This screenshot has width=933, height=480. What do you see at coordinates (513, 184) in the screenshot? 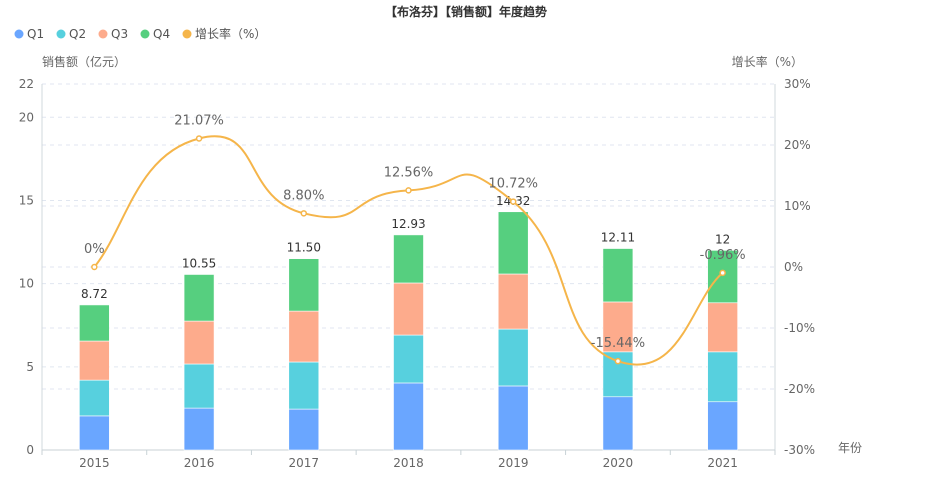
I see `growth-rate-label: 10.72%` at bounding box center [513, 184].